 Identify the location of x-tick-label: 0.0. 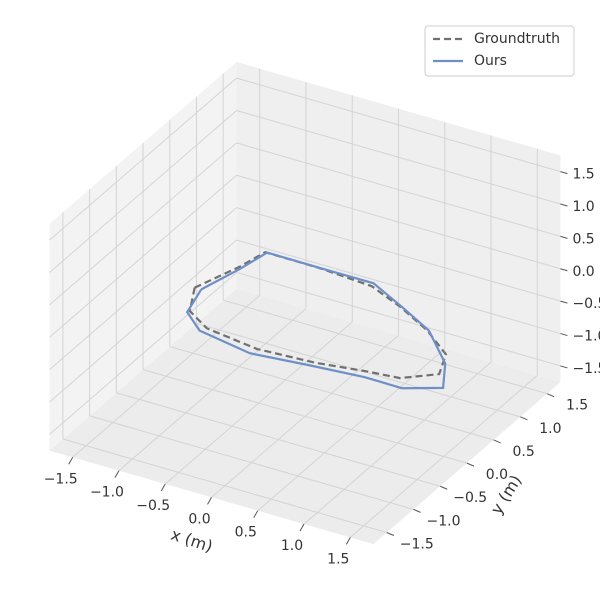
(199, 519).